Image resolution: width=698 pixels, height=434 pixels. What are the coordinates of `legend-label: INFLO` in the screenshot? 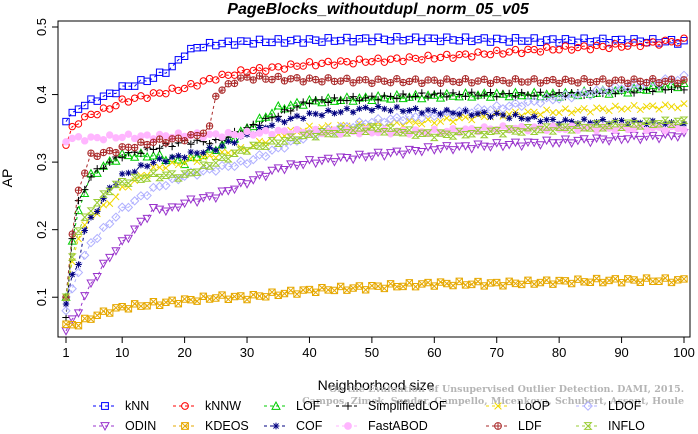 It's located at (626, 426).